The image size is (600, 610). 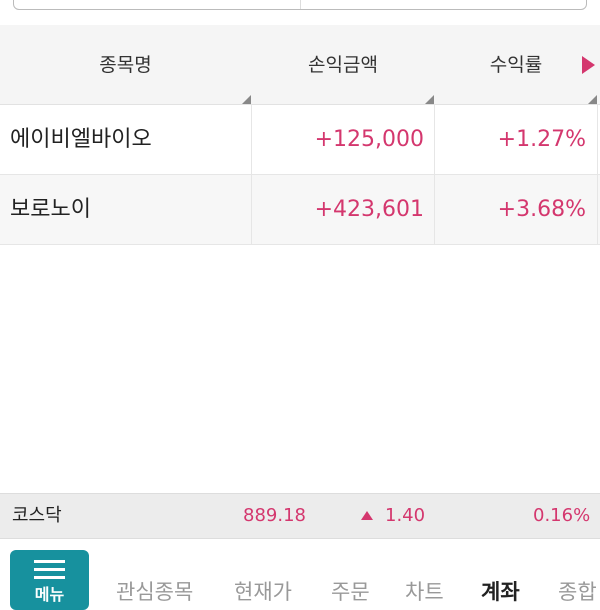 What do you see at coordinates (300, 65) in the screenshot?
I see `table-header: 종목명 손익금액 수익률` at bounding box center [300, 65].